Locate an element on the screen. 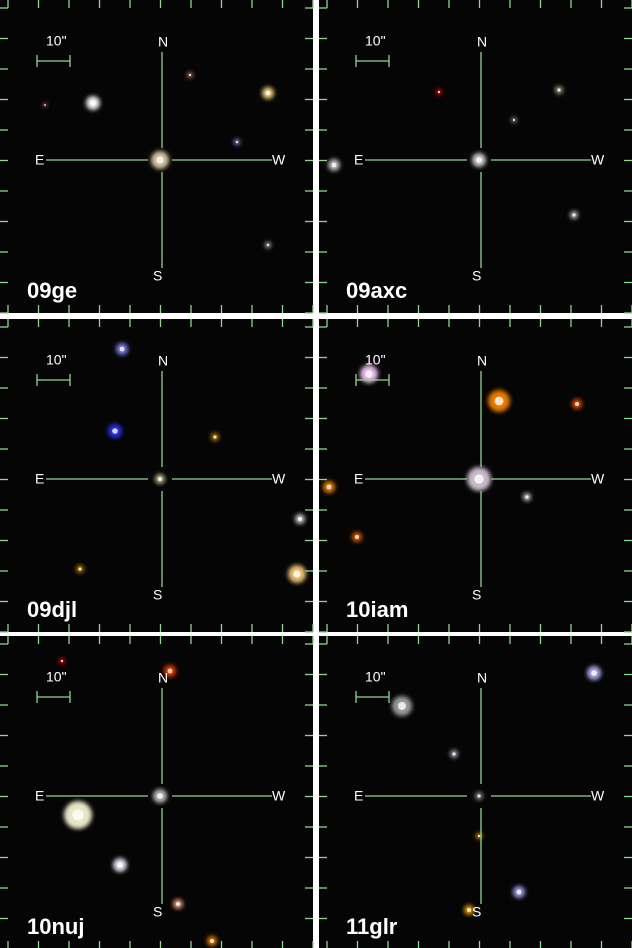 The height and width of the screenshot is (948, 632). object-name: 09djl is located at coordinates (52, 609).